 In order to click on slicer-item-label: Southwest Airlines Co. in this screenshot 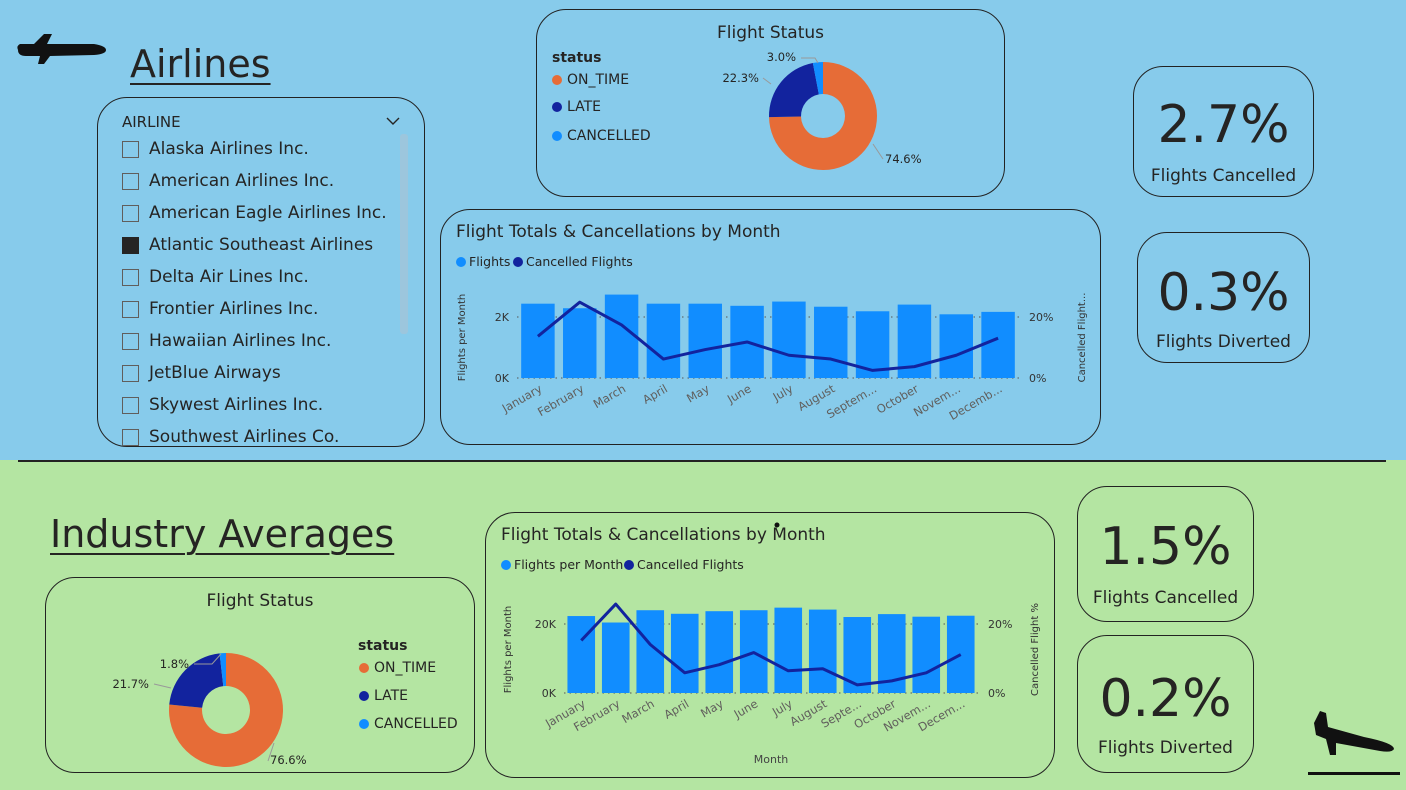, I will do `click(244, 437)`.